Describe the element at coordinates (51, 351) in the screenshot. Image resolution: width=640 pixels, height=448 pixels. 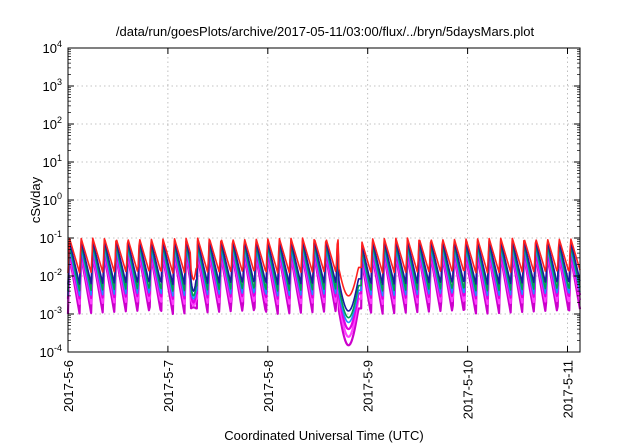
I see `y-tick-label: 10⁻⁴` at that location.